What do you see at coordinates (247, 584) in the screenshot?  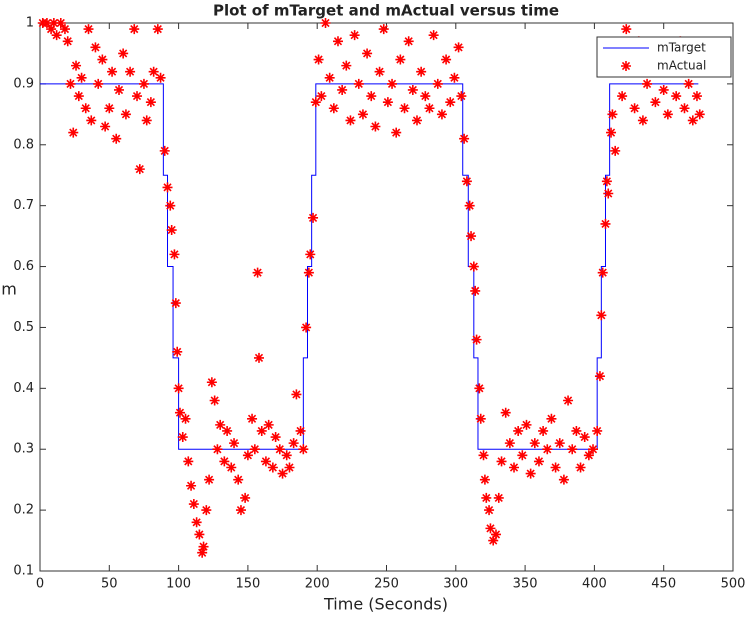 I see `x-tick-label: 150` at bounding box center [247, 584].